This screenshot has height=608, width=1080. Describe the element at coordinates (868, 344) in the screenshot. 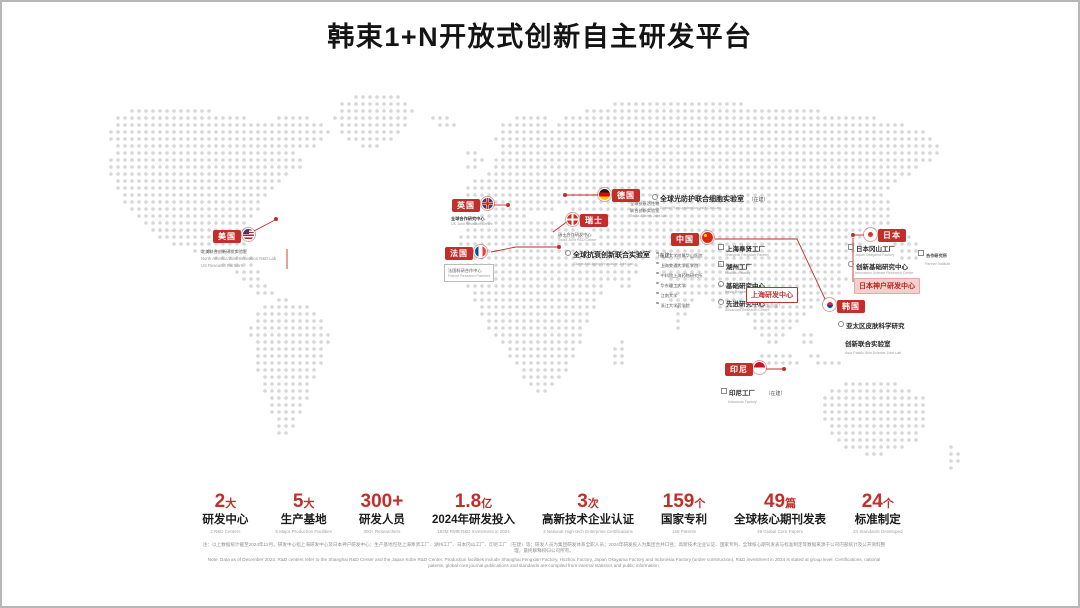

I see `korea-line-2: 创新联合实验室` at that location.